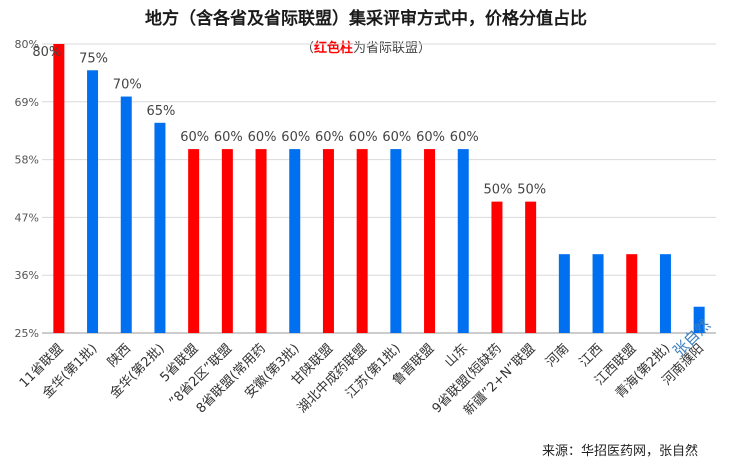 This screenshot has height=470, width=732. I want to click on x-tick-label: 江西, so click(591, 355).